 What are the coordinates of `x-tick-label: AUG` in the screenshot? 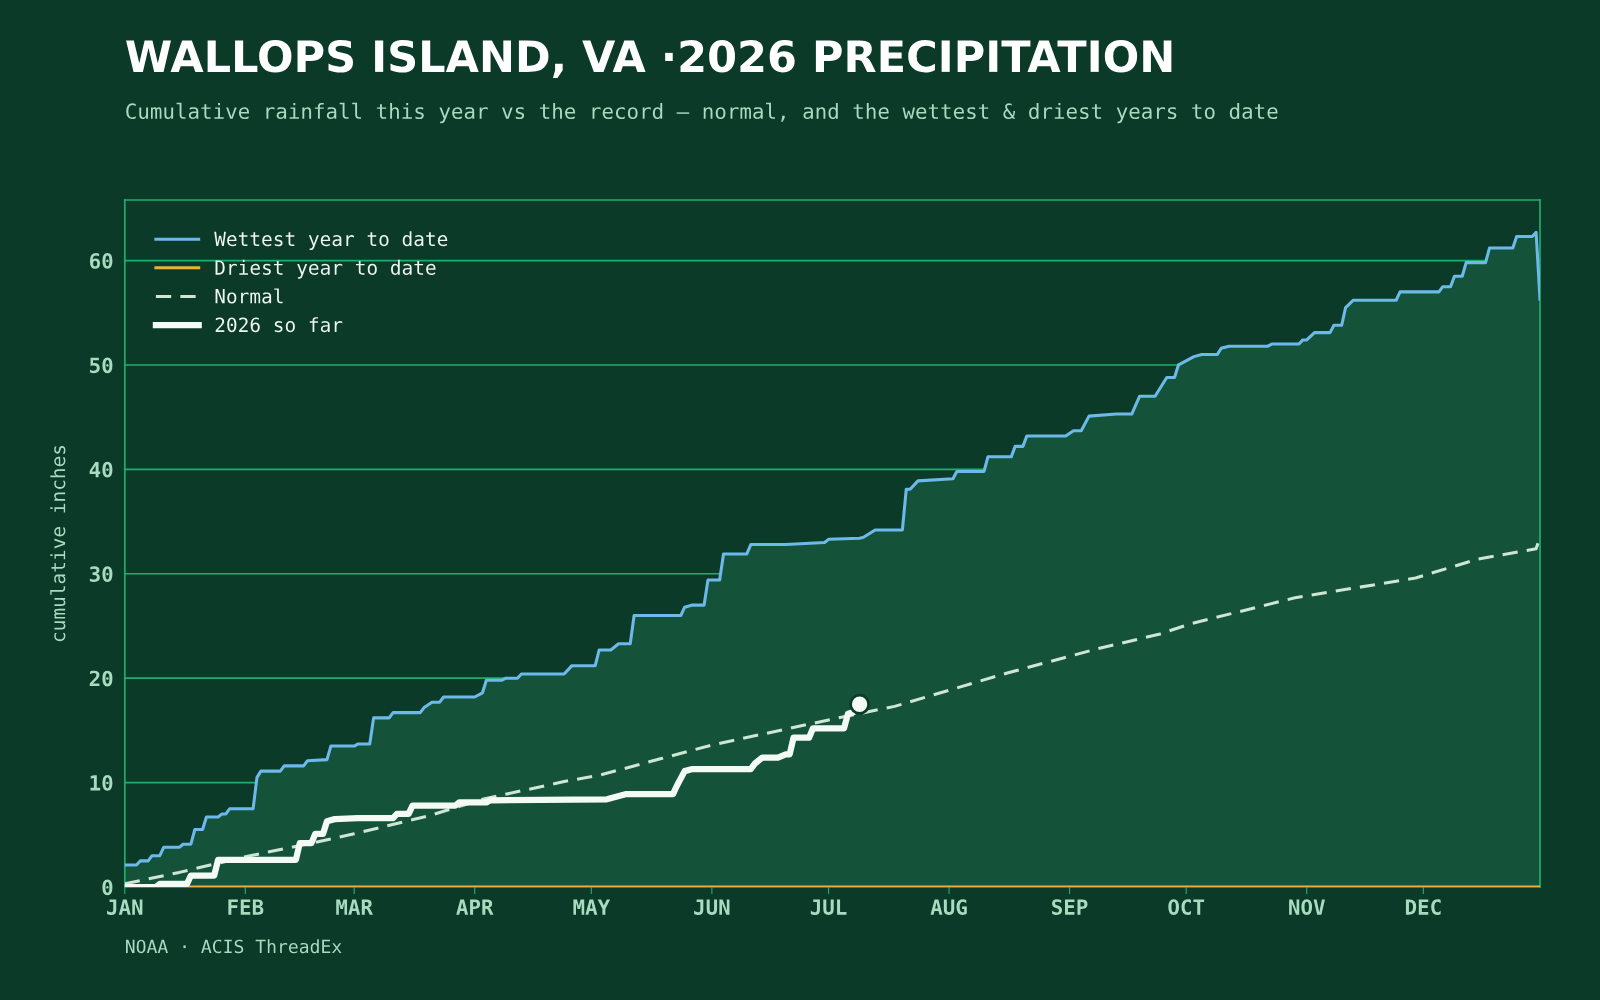 It's located at (948, 907).